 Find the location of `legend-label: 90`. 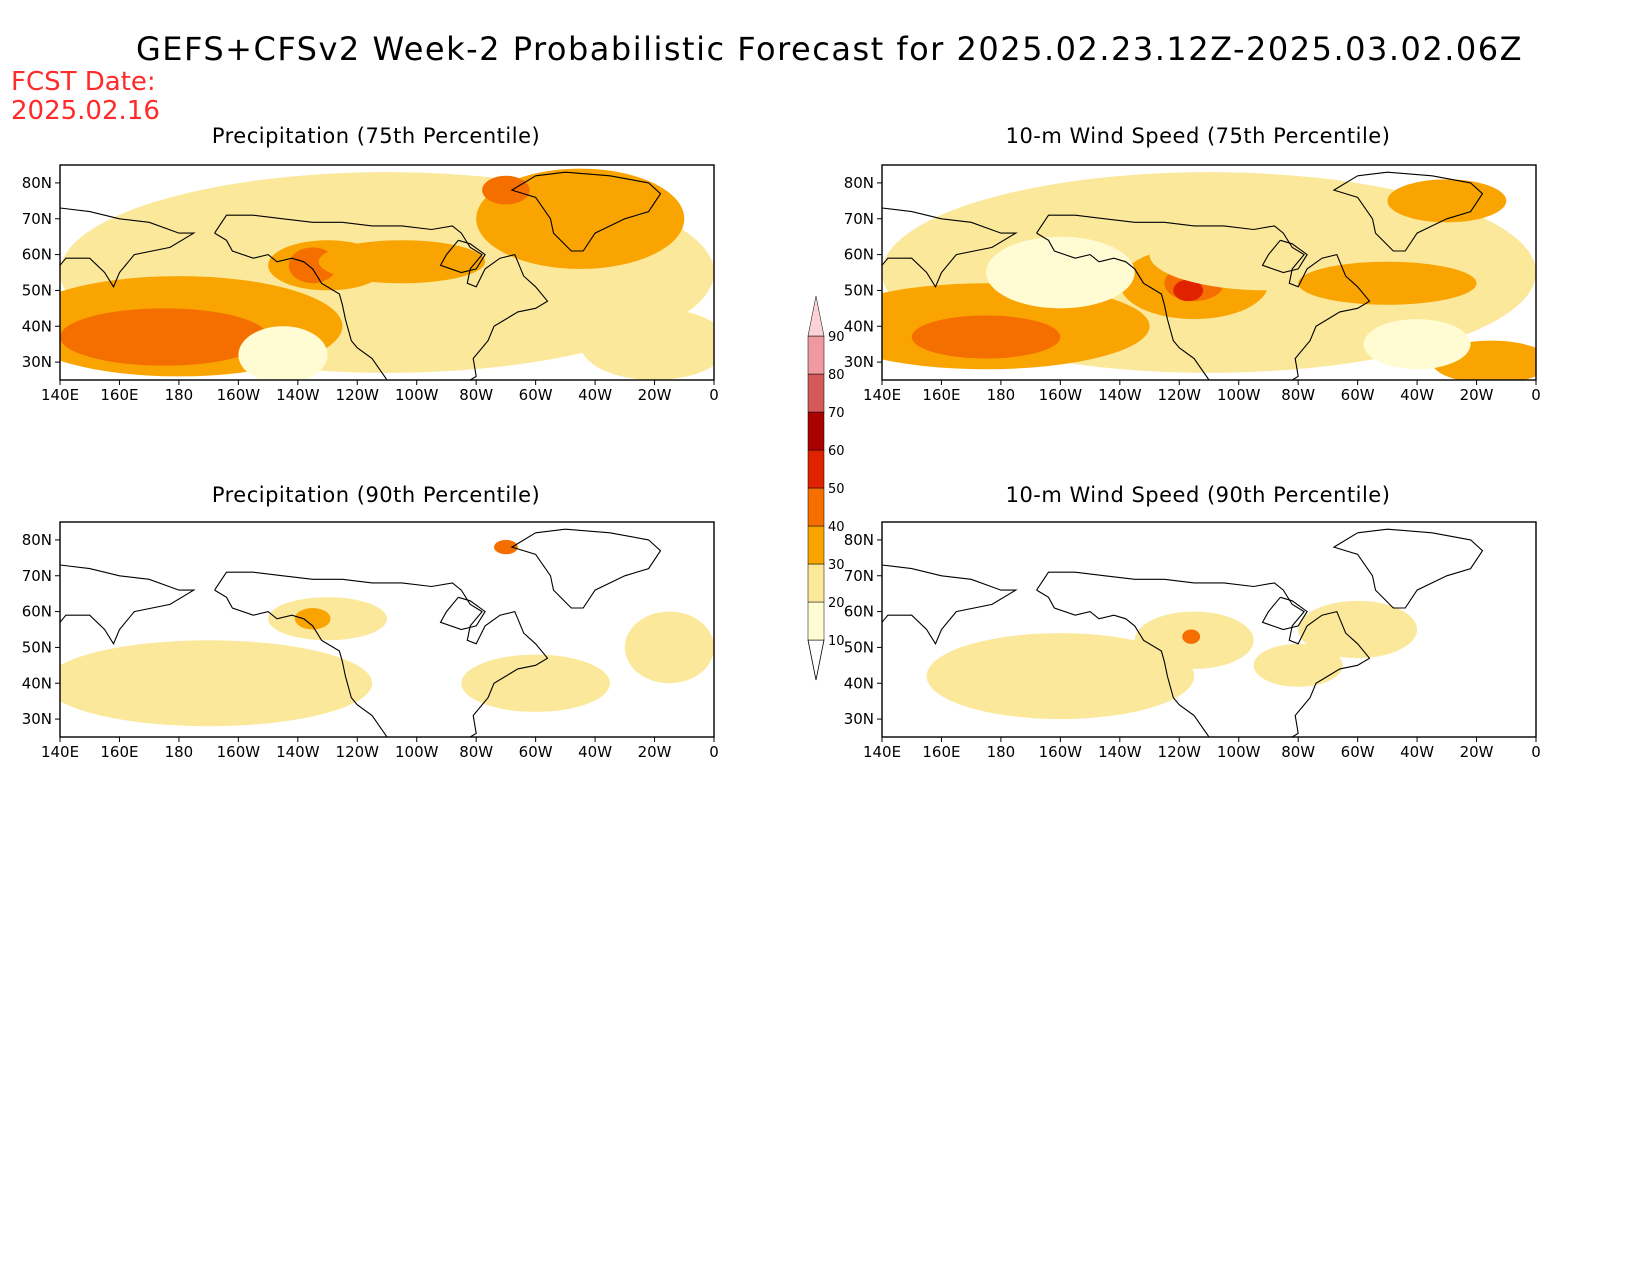

legend-label: 90 is located at coordinates (836, 337).